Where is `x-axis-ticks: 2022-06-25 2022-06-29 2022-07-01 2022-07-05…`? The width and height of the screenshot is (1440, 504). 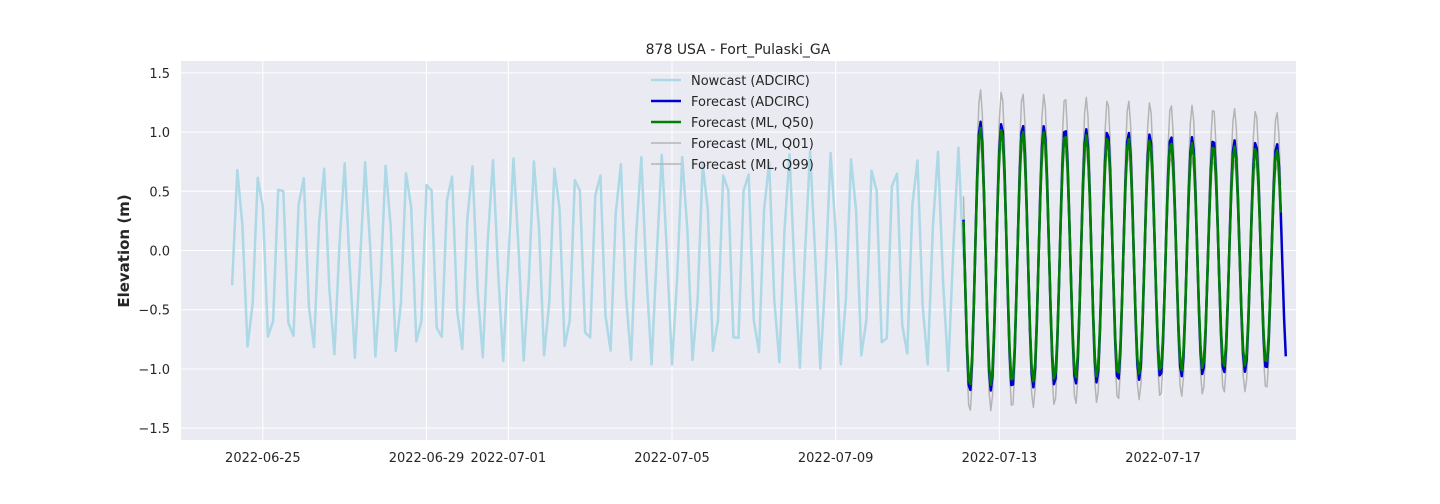
x-axis-ticks: 2022-06-25 2022-06-29 2022-07-01 2022-07-05… is located at coordinates (713, 458).